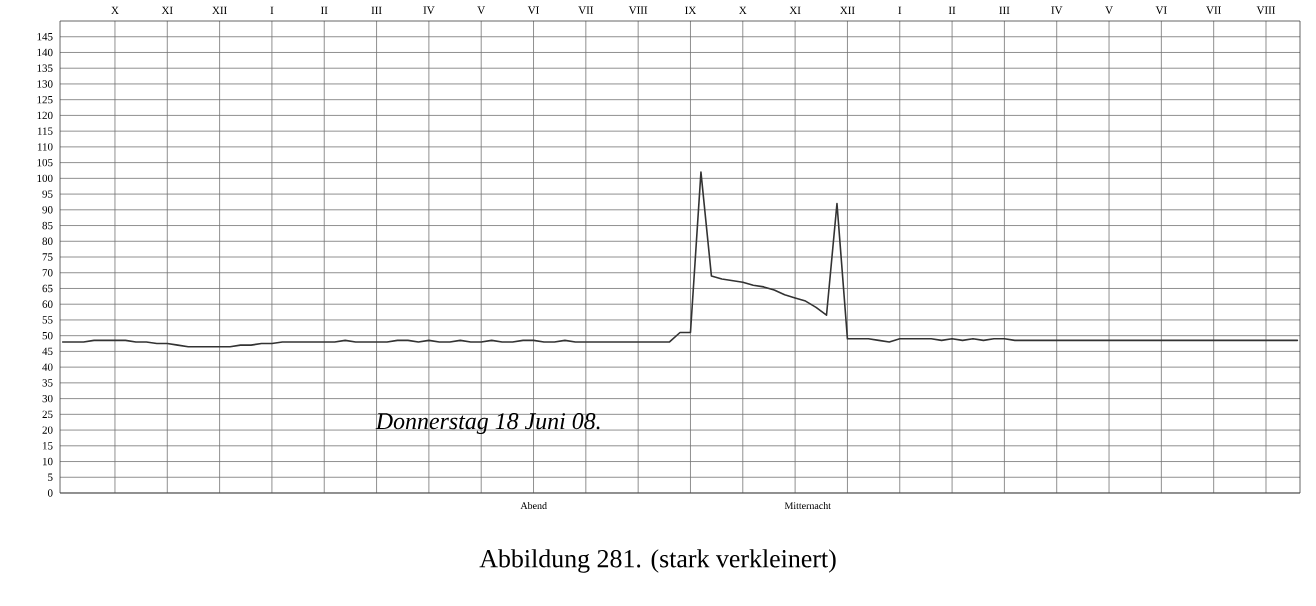  I want to click on annotation: Donnerstag 18 Juni 08., so click(487, 424).